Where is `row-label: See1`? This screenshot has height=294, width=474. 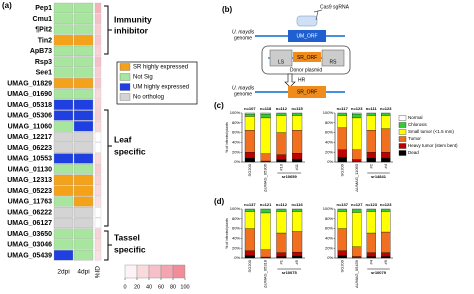 row-label: See1 is located at coordinates (44, 73).